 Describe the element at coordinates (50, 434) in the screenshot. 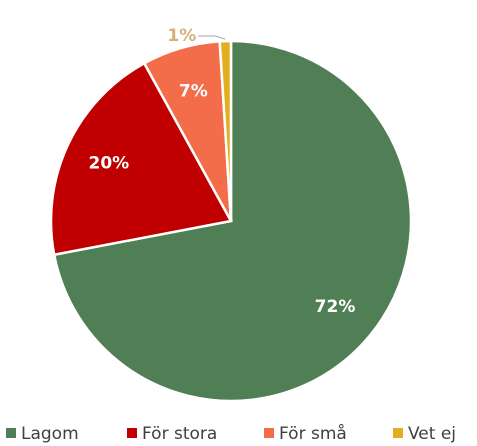

I see `legend-label: Lagom` at that location.